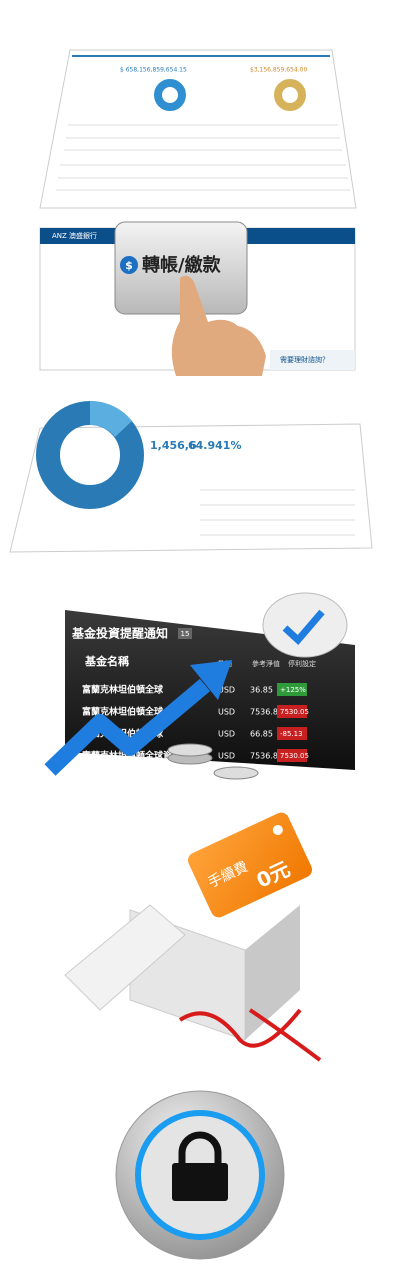 The height and width of the screenshot is (1284, 410). I want to click on speech-bubble, so click(305, 625).